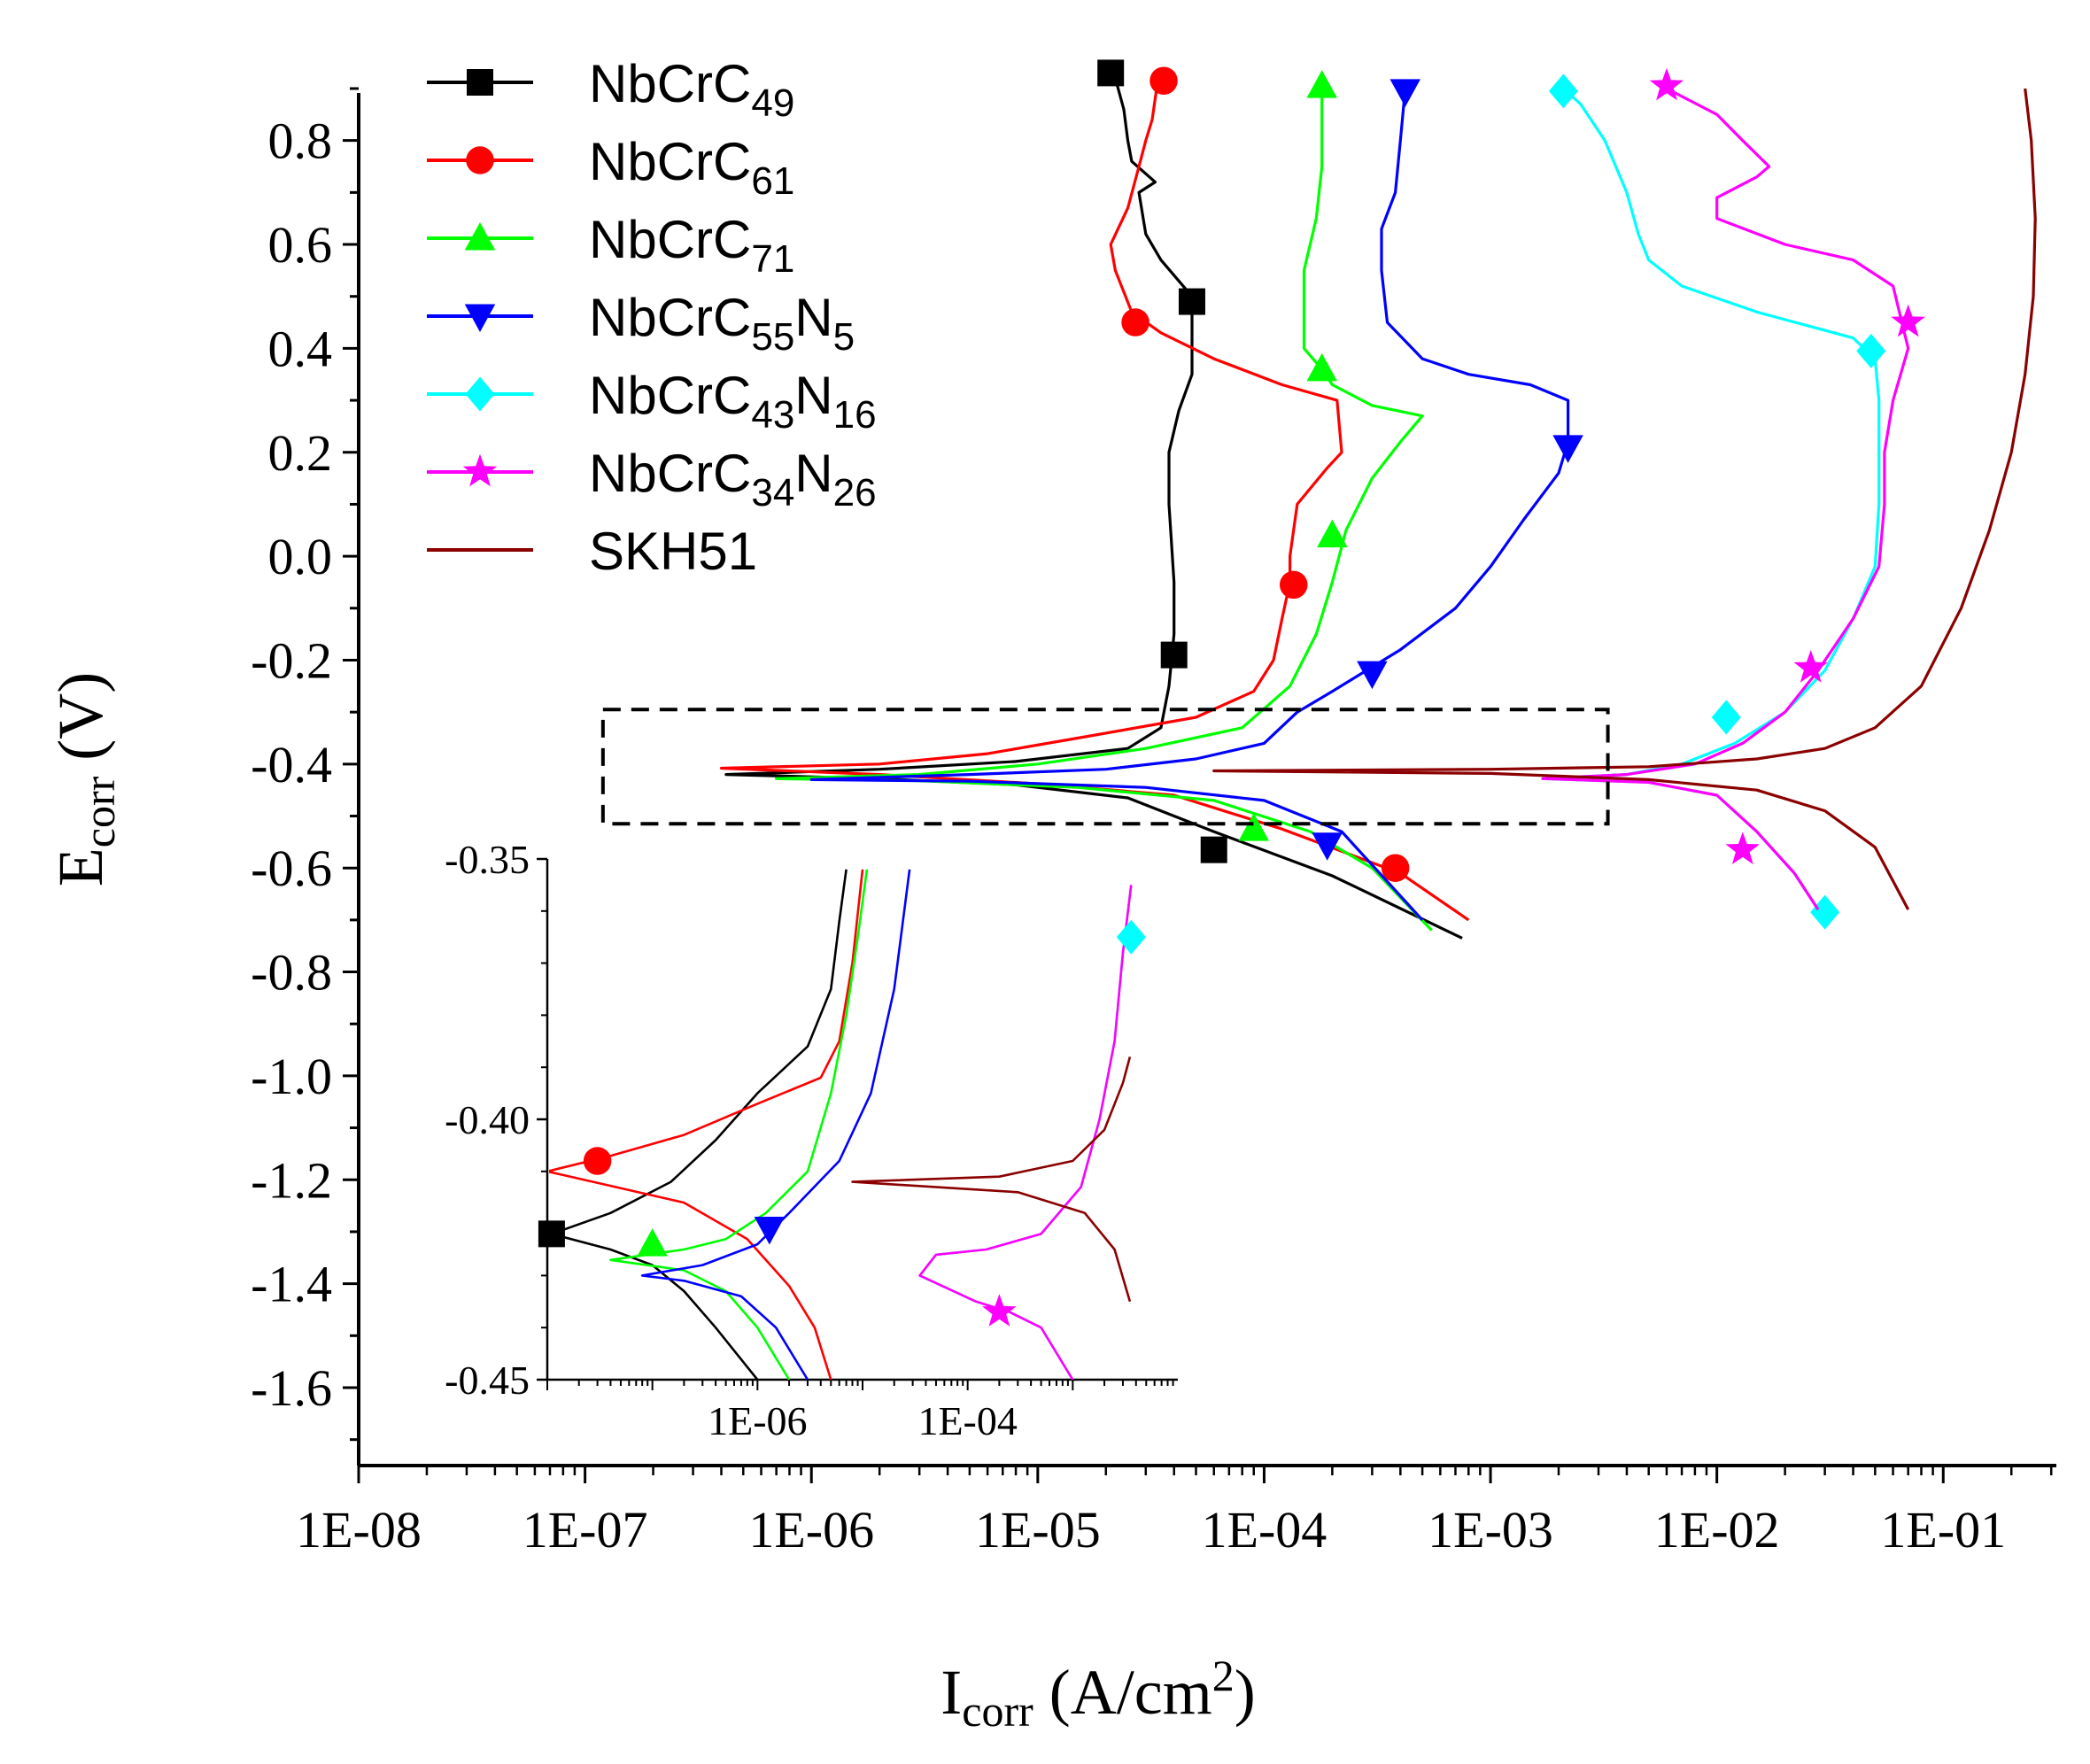  What do you see at coordinates (1038, 1530) in the screenshot?
I see `x-tick-label: 1E-05` at bounding box center [1038, 1530].